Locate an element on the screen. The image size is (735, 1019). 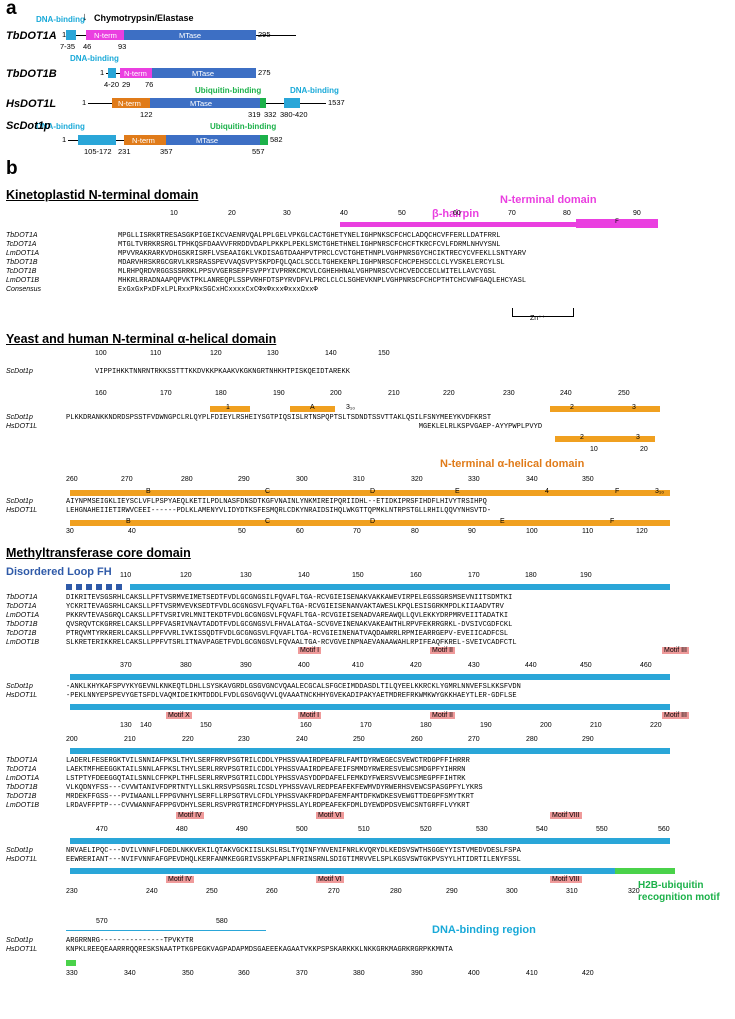
motif-iv-2: Motif IV is located at coordinates (180, 879).